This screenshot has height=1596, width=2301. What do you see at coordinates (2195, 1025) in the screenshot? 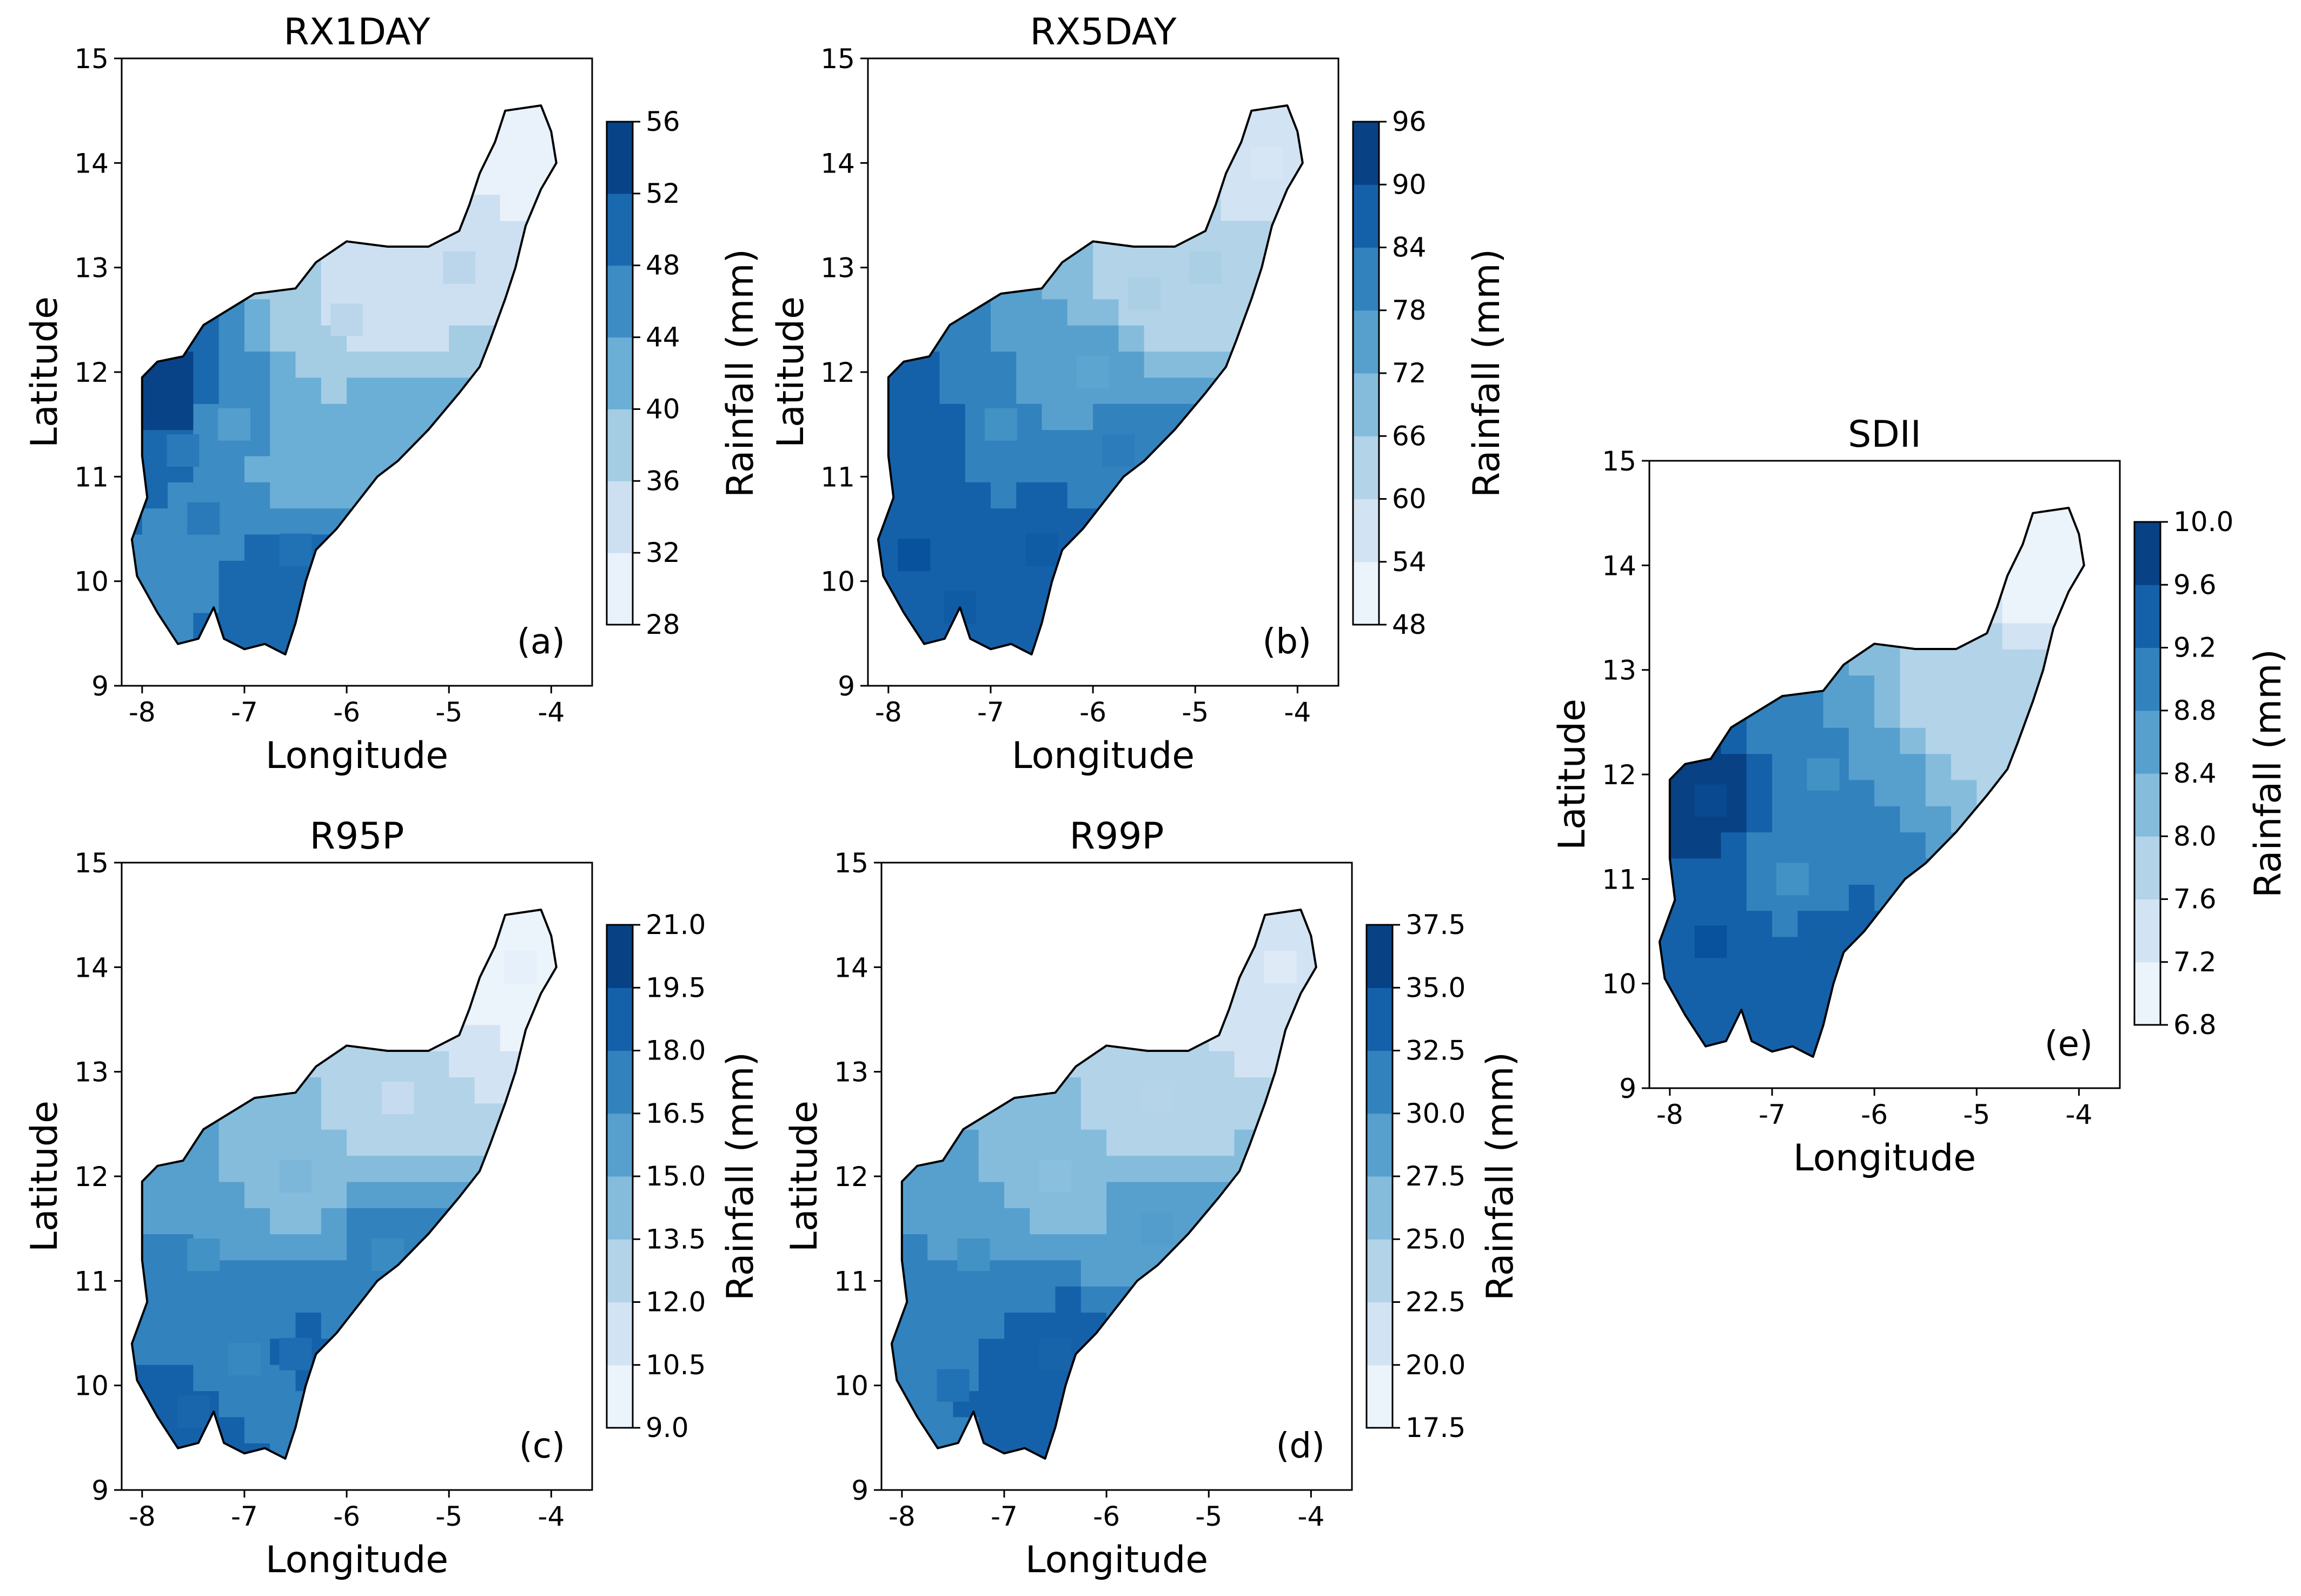
I see `colorbar-tick-label: 6.8` at bounding box center [2195, 1025].